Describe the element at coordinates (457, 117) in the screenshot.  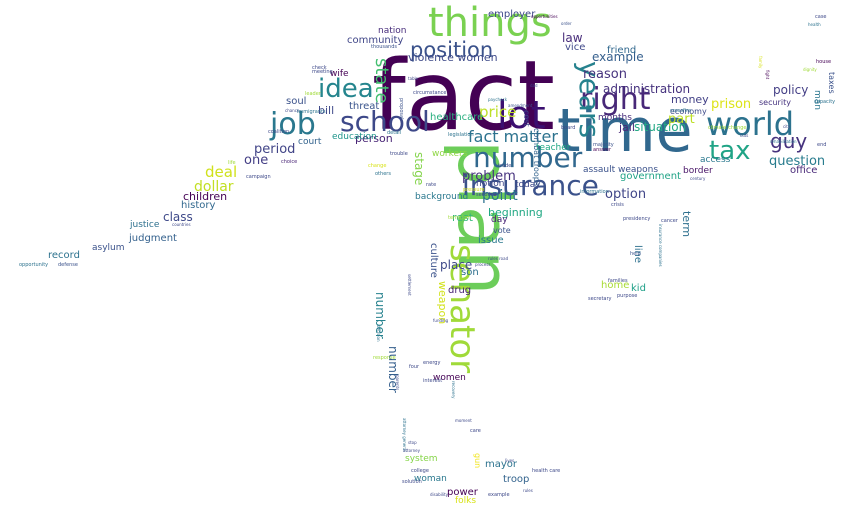
I see `word-cloud-word: healthcare` at that location.